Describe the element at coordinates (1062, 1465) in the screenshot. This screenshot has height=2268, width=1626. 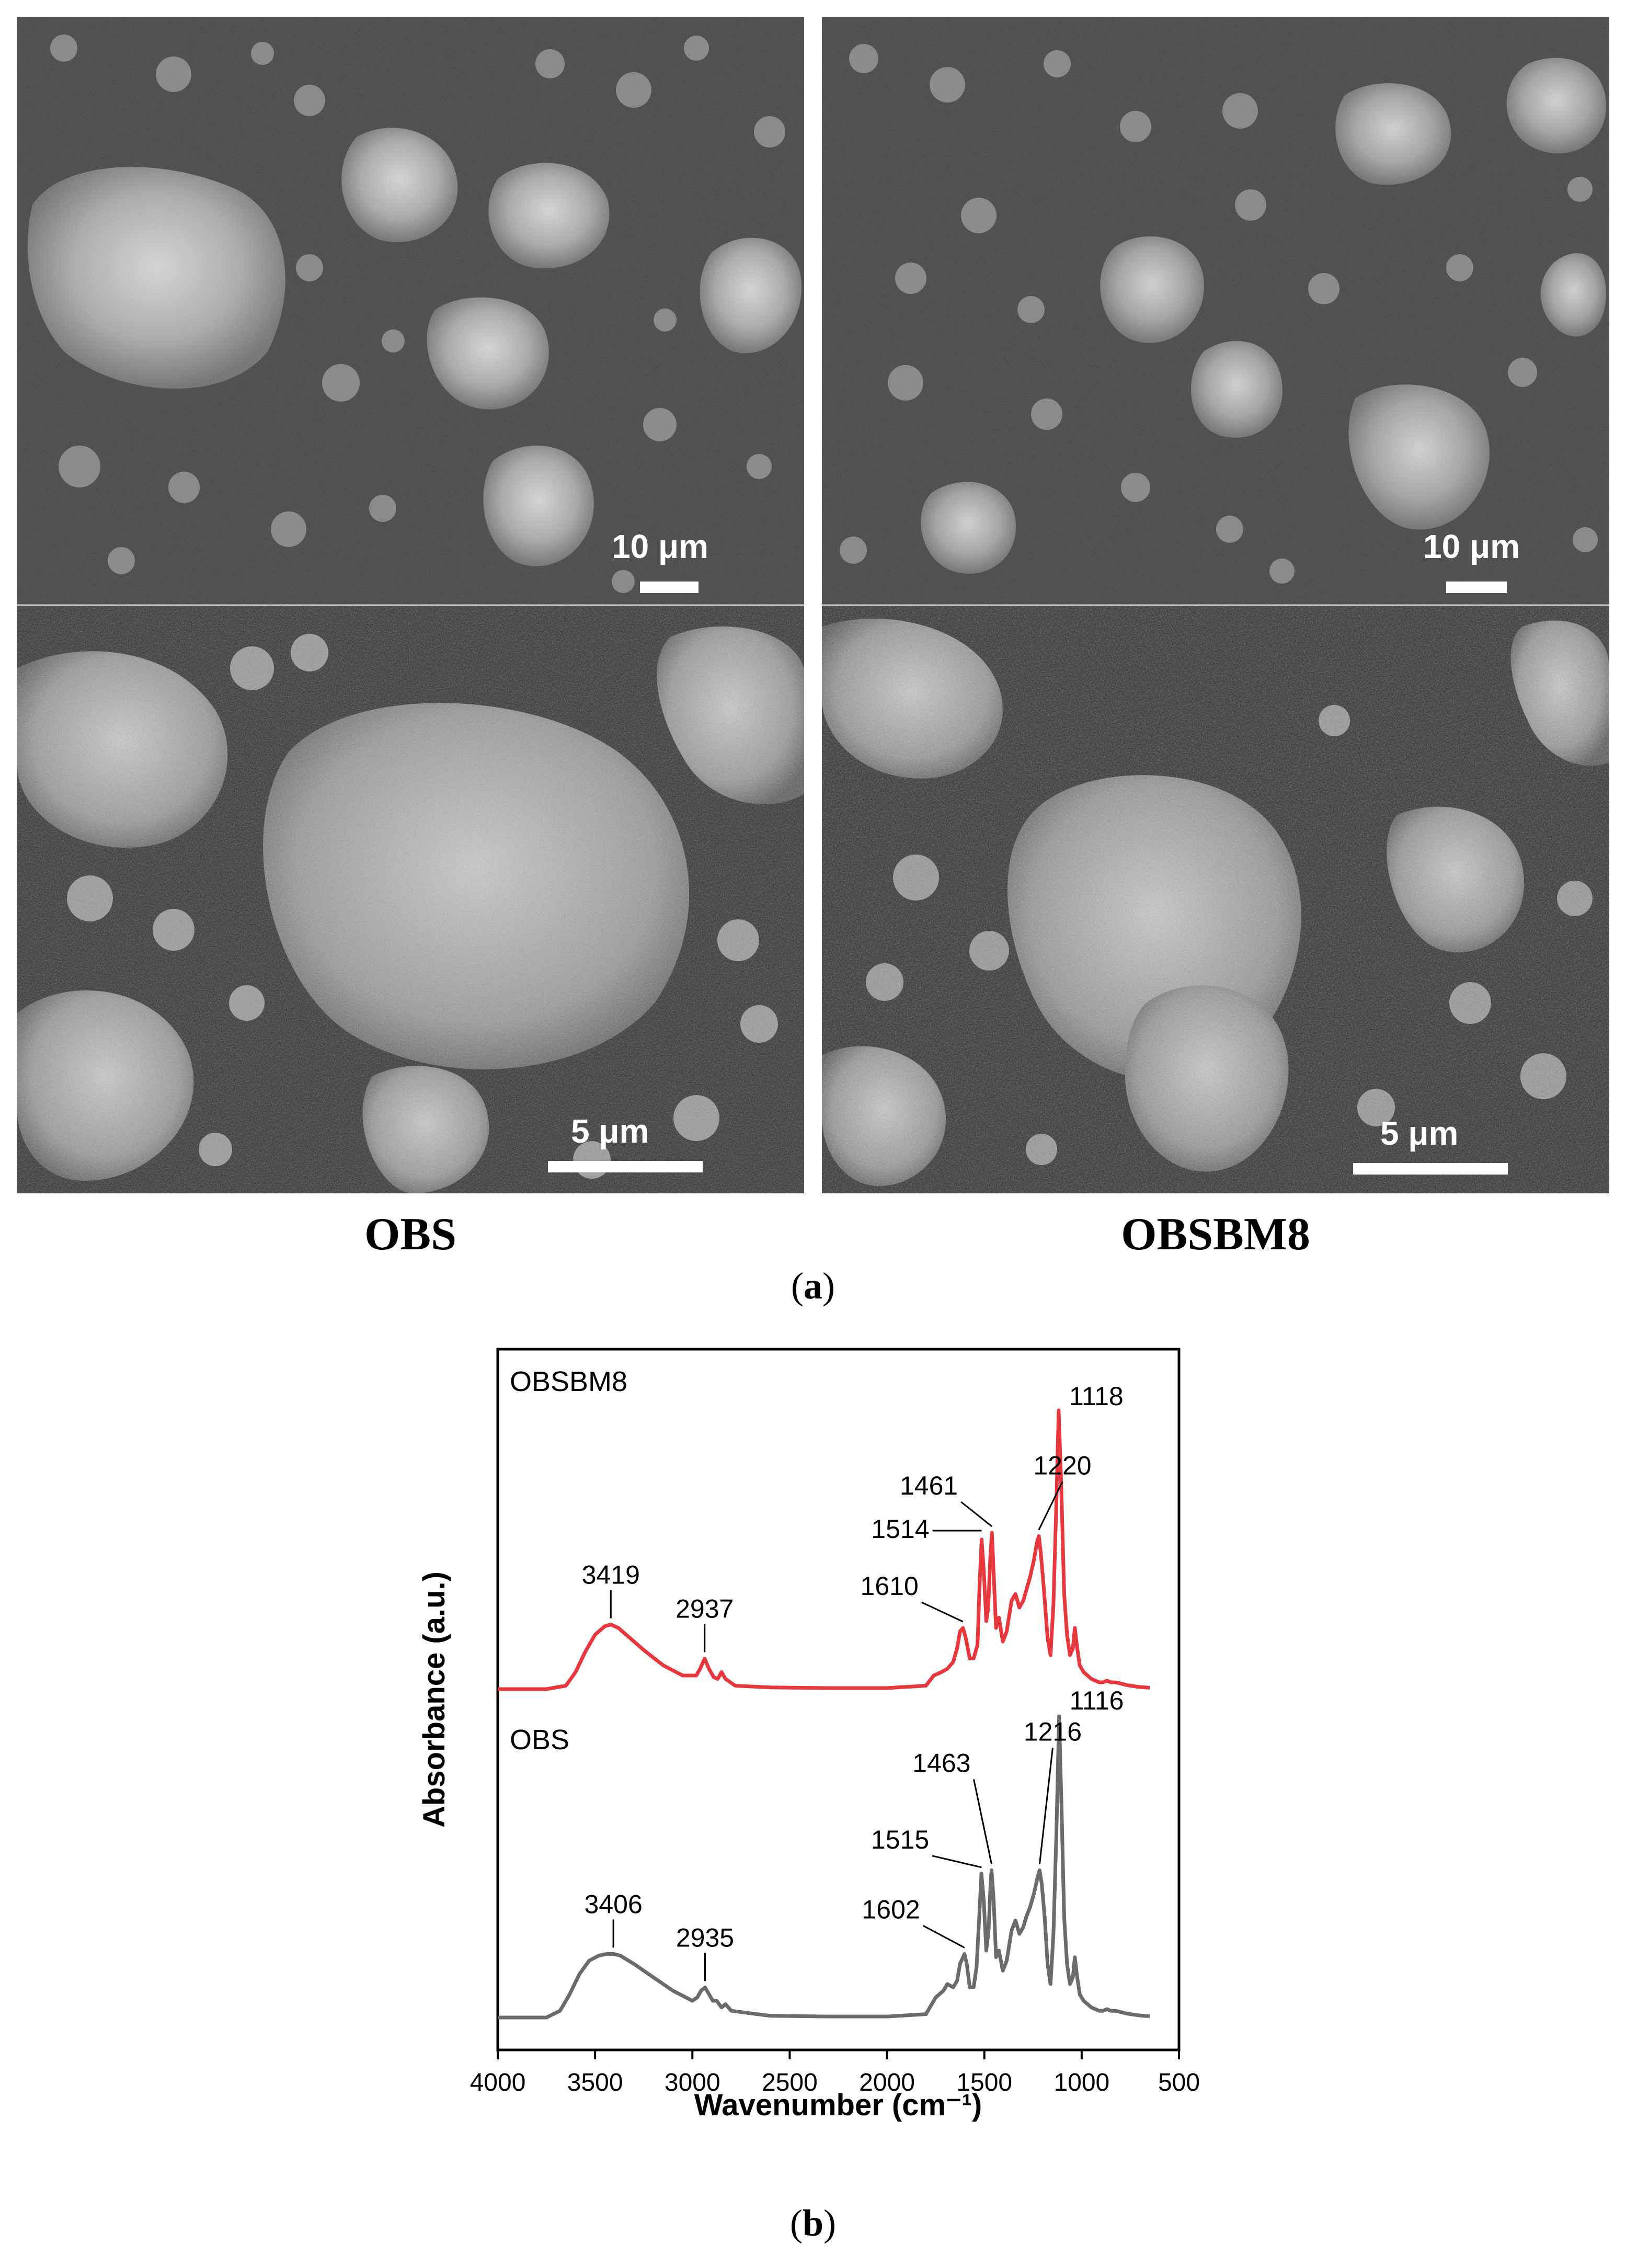
I see `peak-label: 1220` at that location.